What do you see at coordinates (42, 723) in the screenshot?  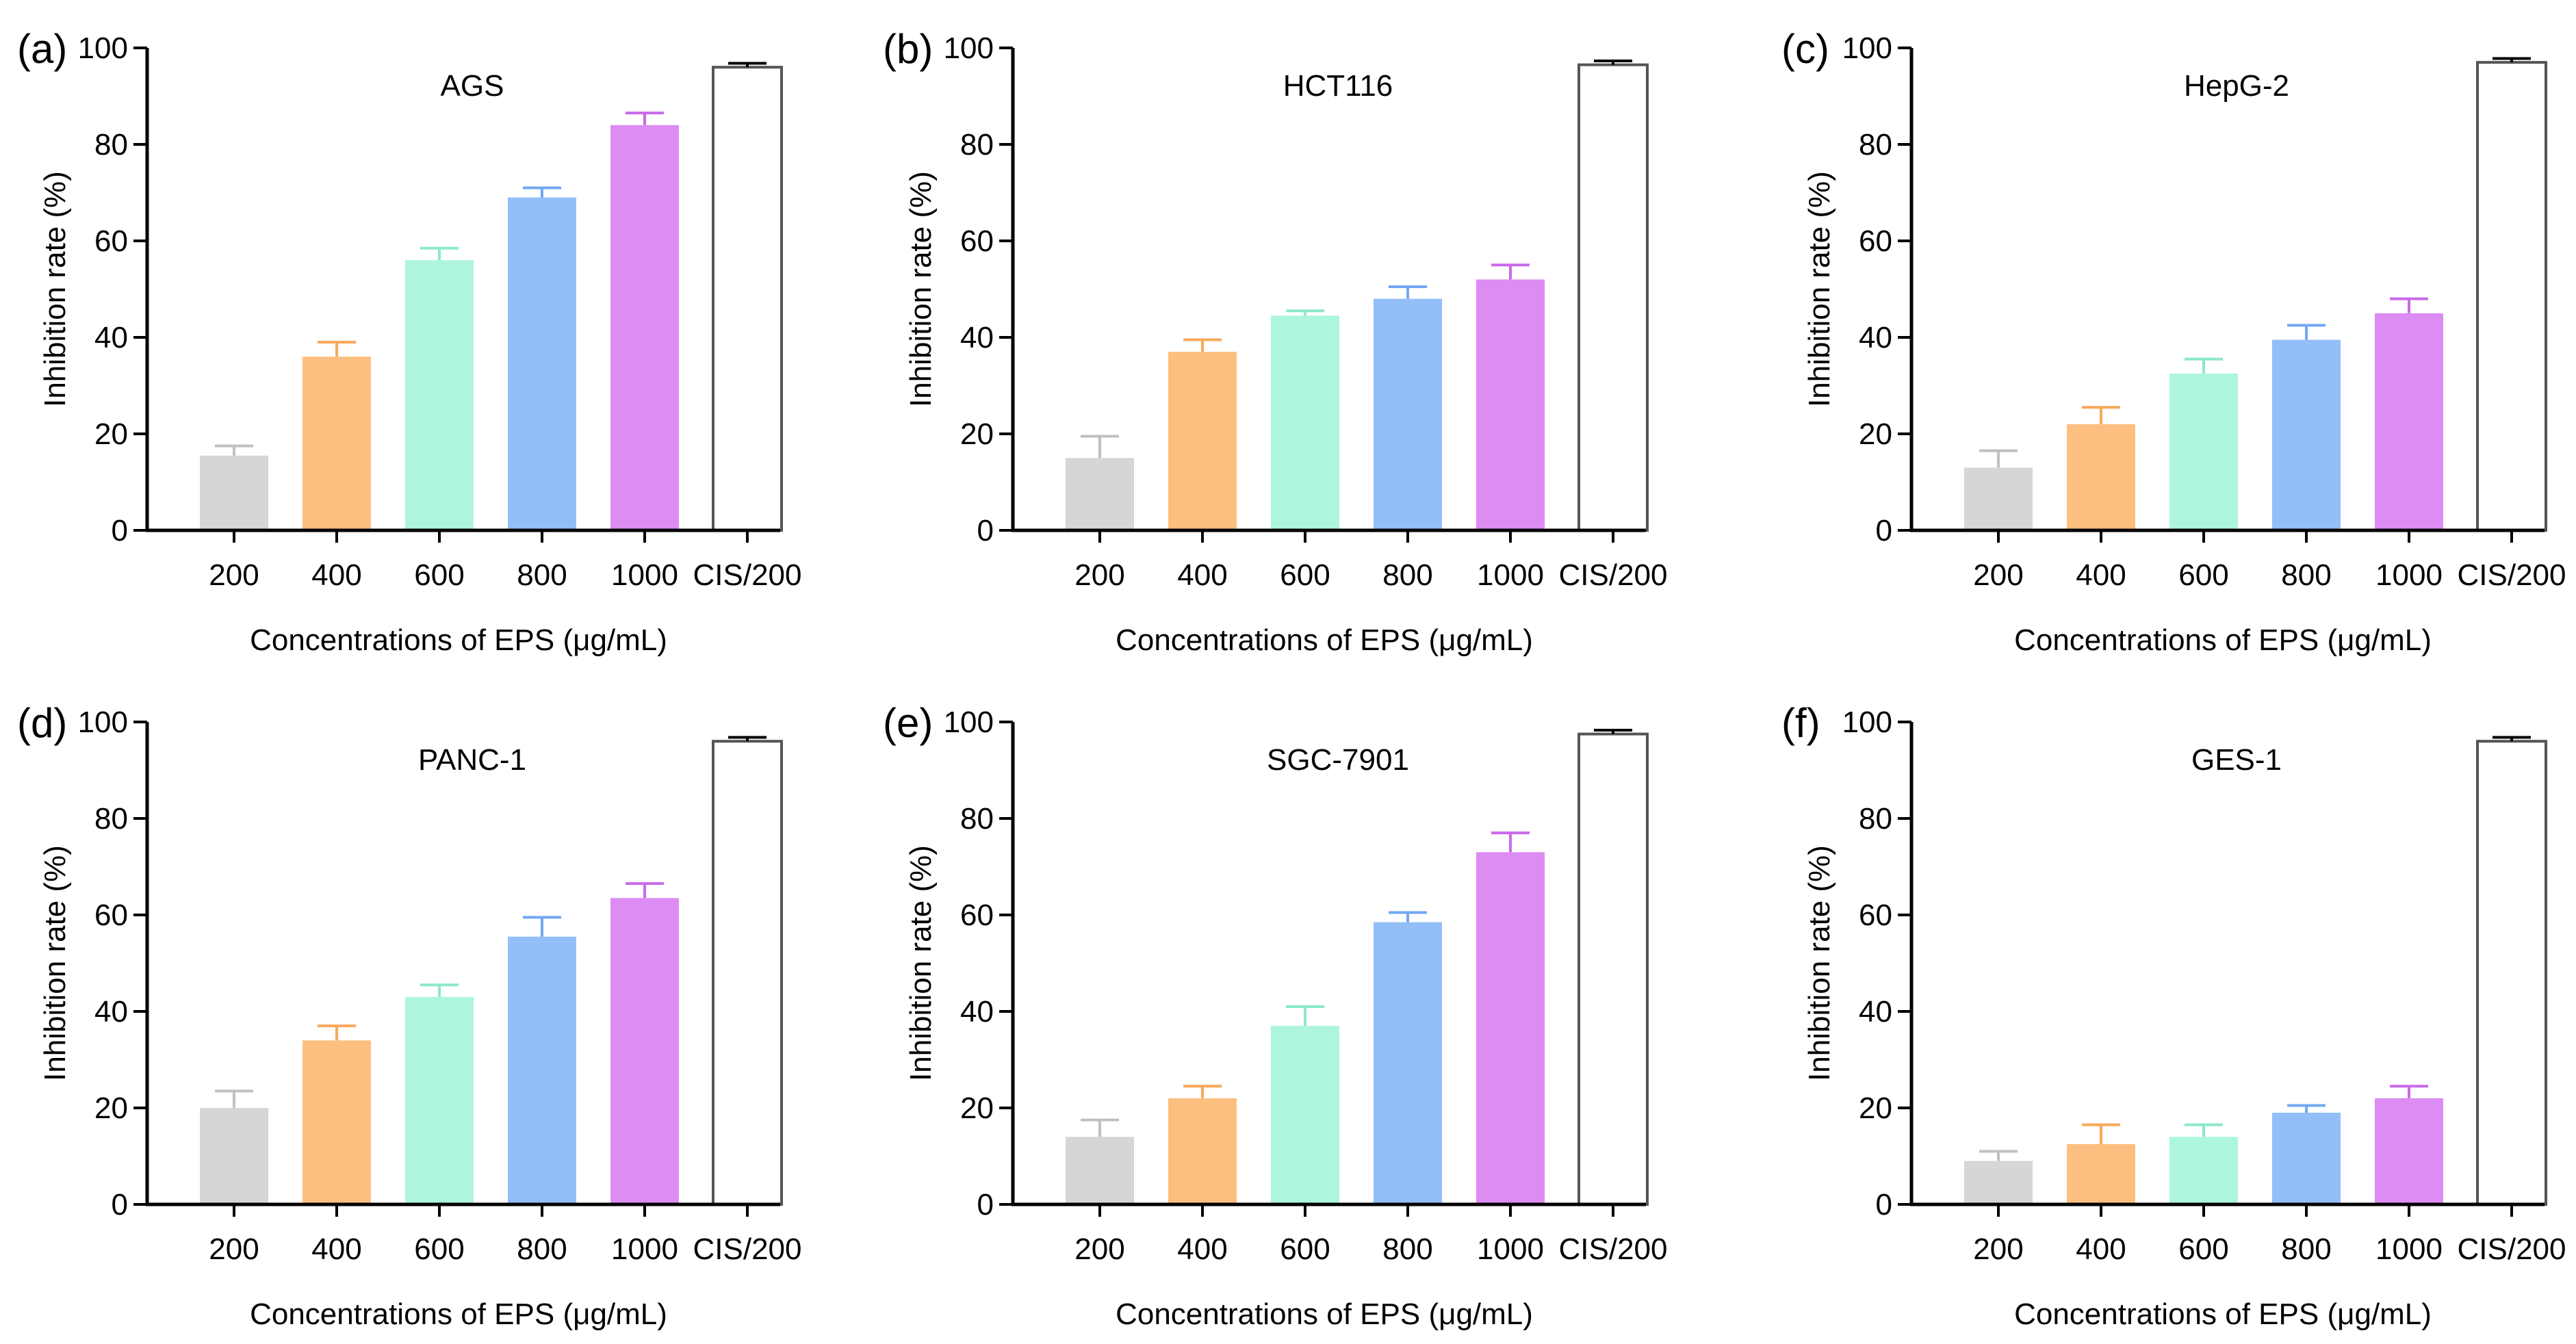 I see `panel-label: (d)` at bounding box center [42, 723].